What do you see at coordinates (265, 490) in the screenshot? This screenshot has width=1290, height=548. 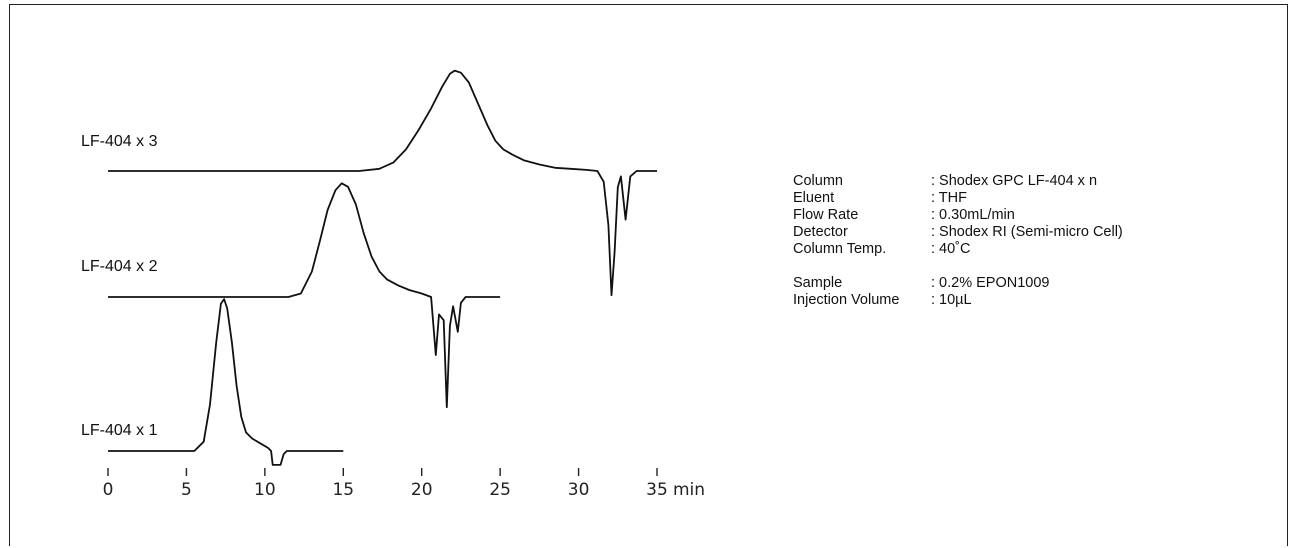 I see `x-tick-label: 10` at bounding box center [265, 490].